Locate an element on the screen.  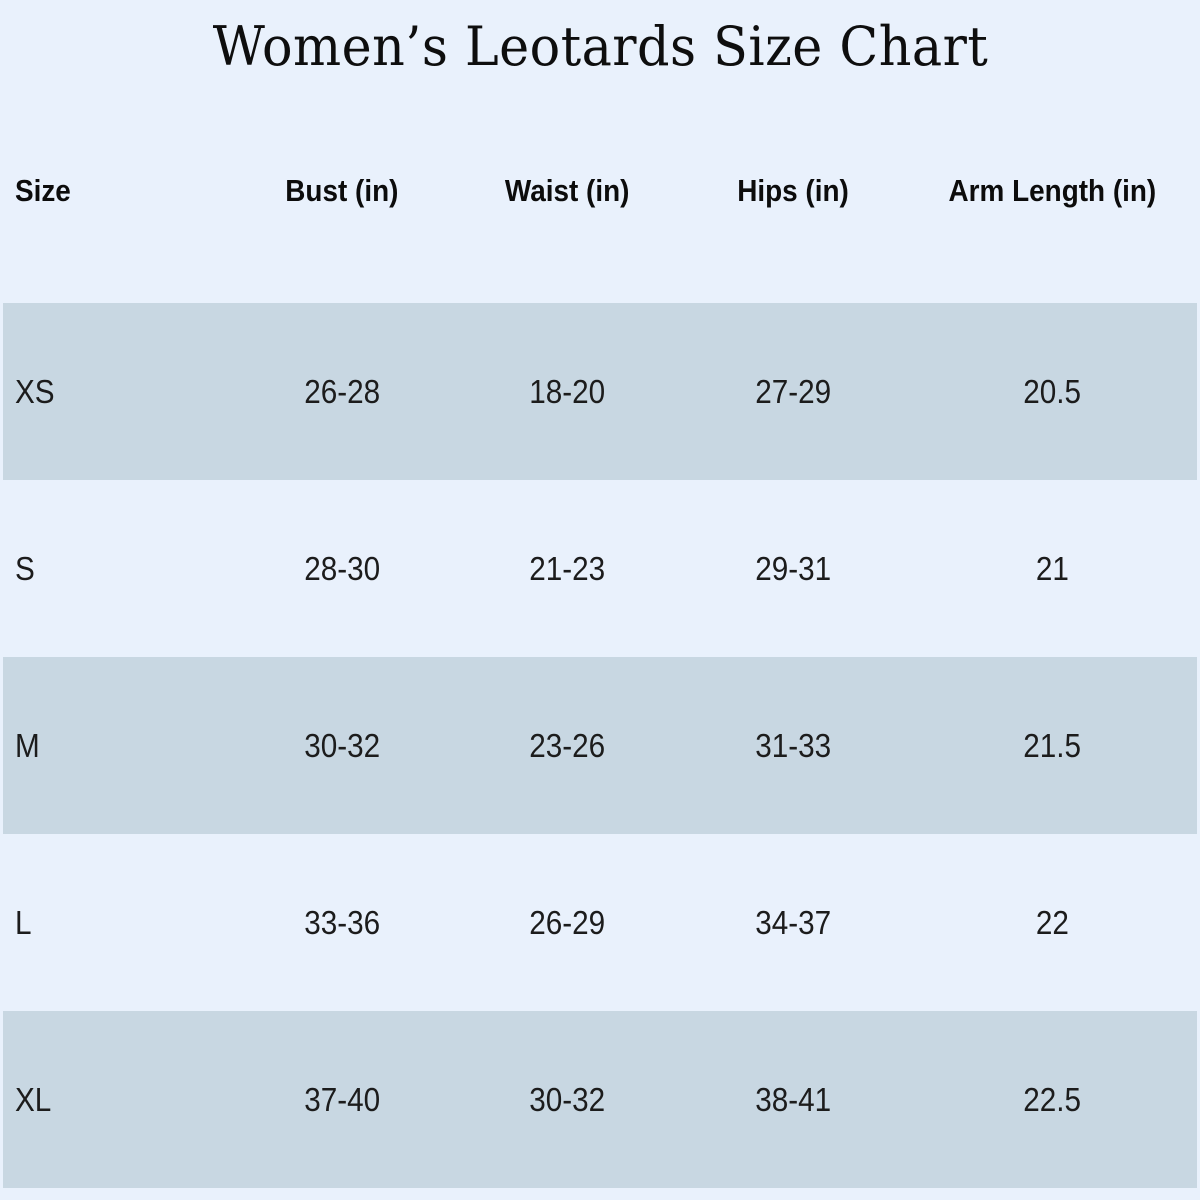
table-row-l: L 33-36 26-29 34-37 22 is located at coordinates (600, 922).